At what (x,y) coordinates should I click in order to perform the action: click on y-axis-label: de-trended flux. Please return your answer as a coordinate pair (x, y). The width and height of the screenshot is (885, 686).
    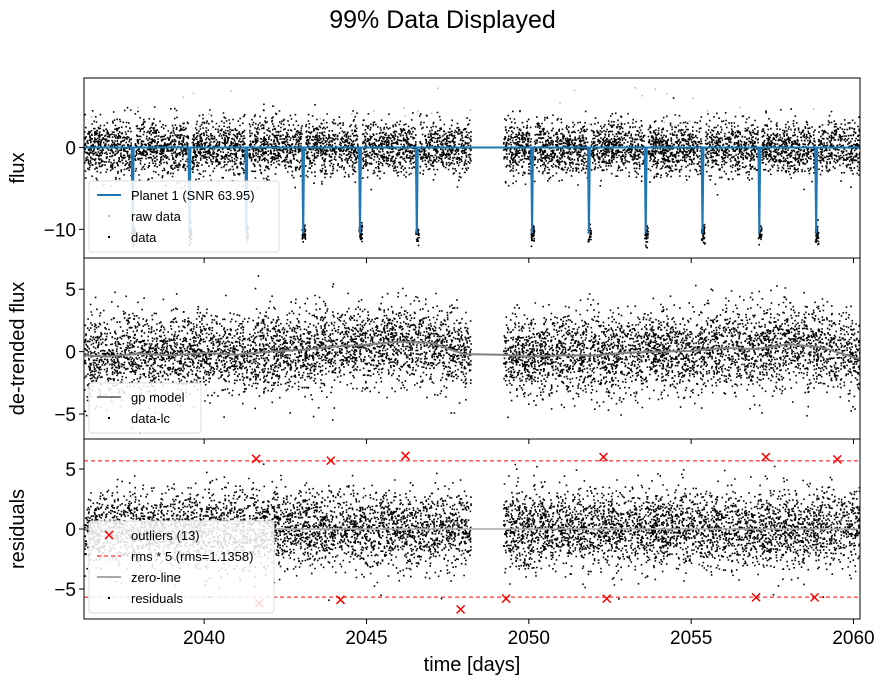
    Looking at the image, I should click on (18, 348).